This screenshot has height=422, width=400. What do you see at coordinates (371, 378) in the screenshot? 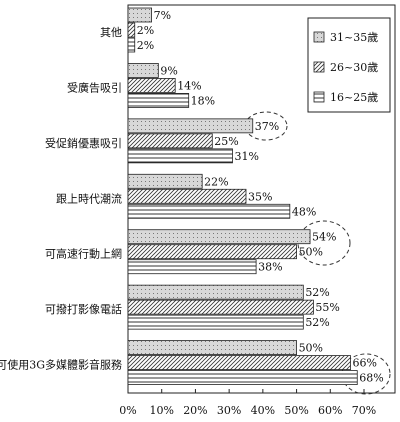
I see `value-label: 68%` at bounding box center [371, 378].